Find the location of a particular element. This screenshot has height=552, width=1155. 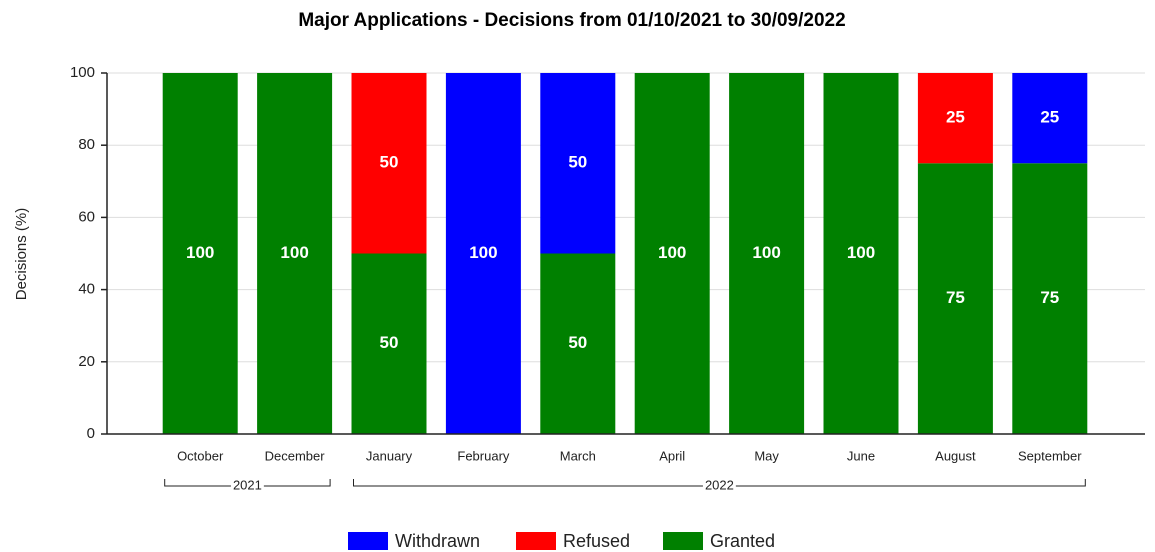

group-label: 2022 is located at coordinates (719, 484).